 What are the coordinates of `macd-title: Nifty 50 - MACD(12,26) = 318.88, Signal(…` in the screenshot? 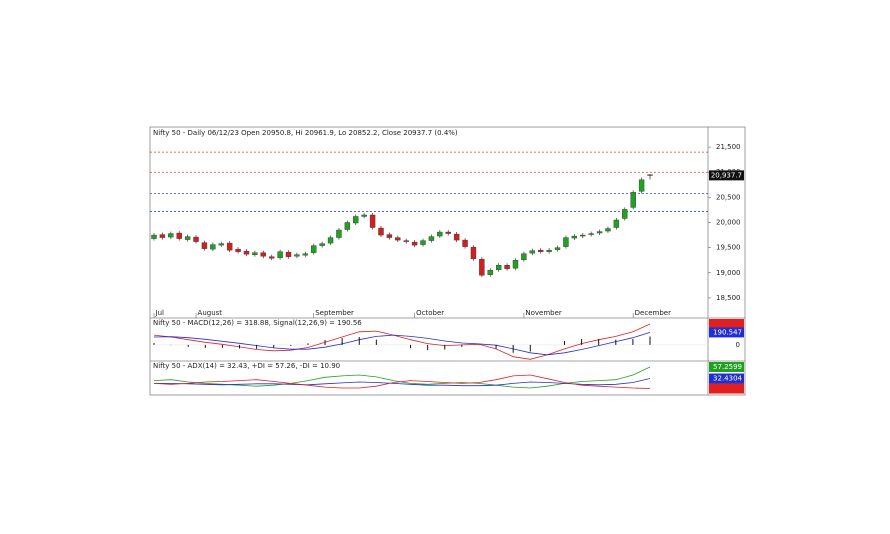 It's located at (257, 323).